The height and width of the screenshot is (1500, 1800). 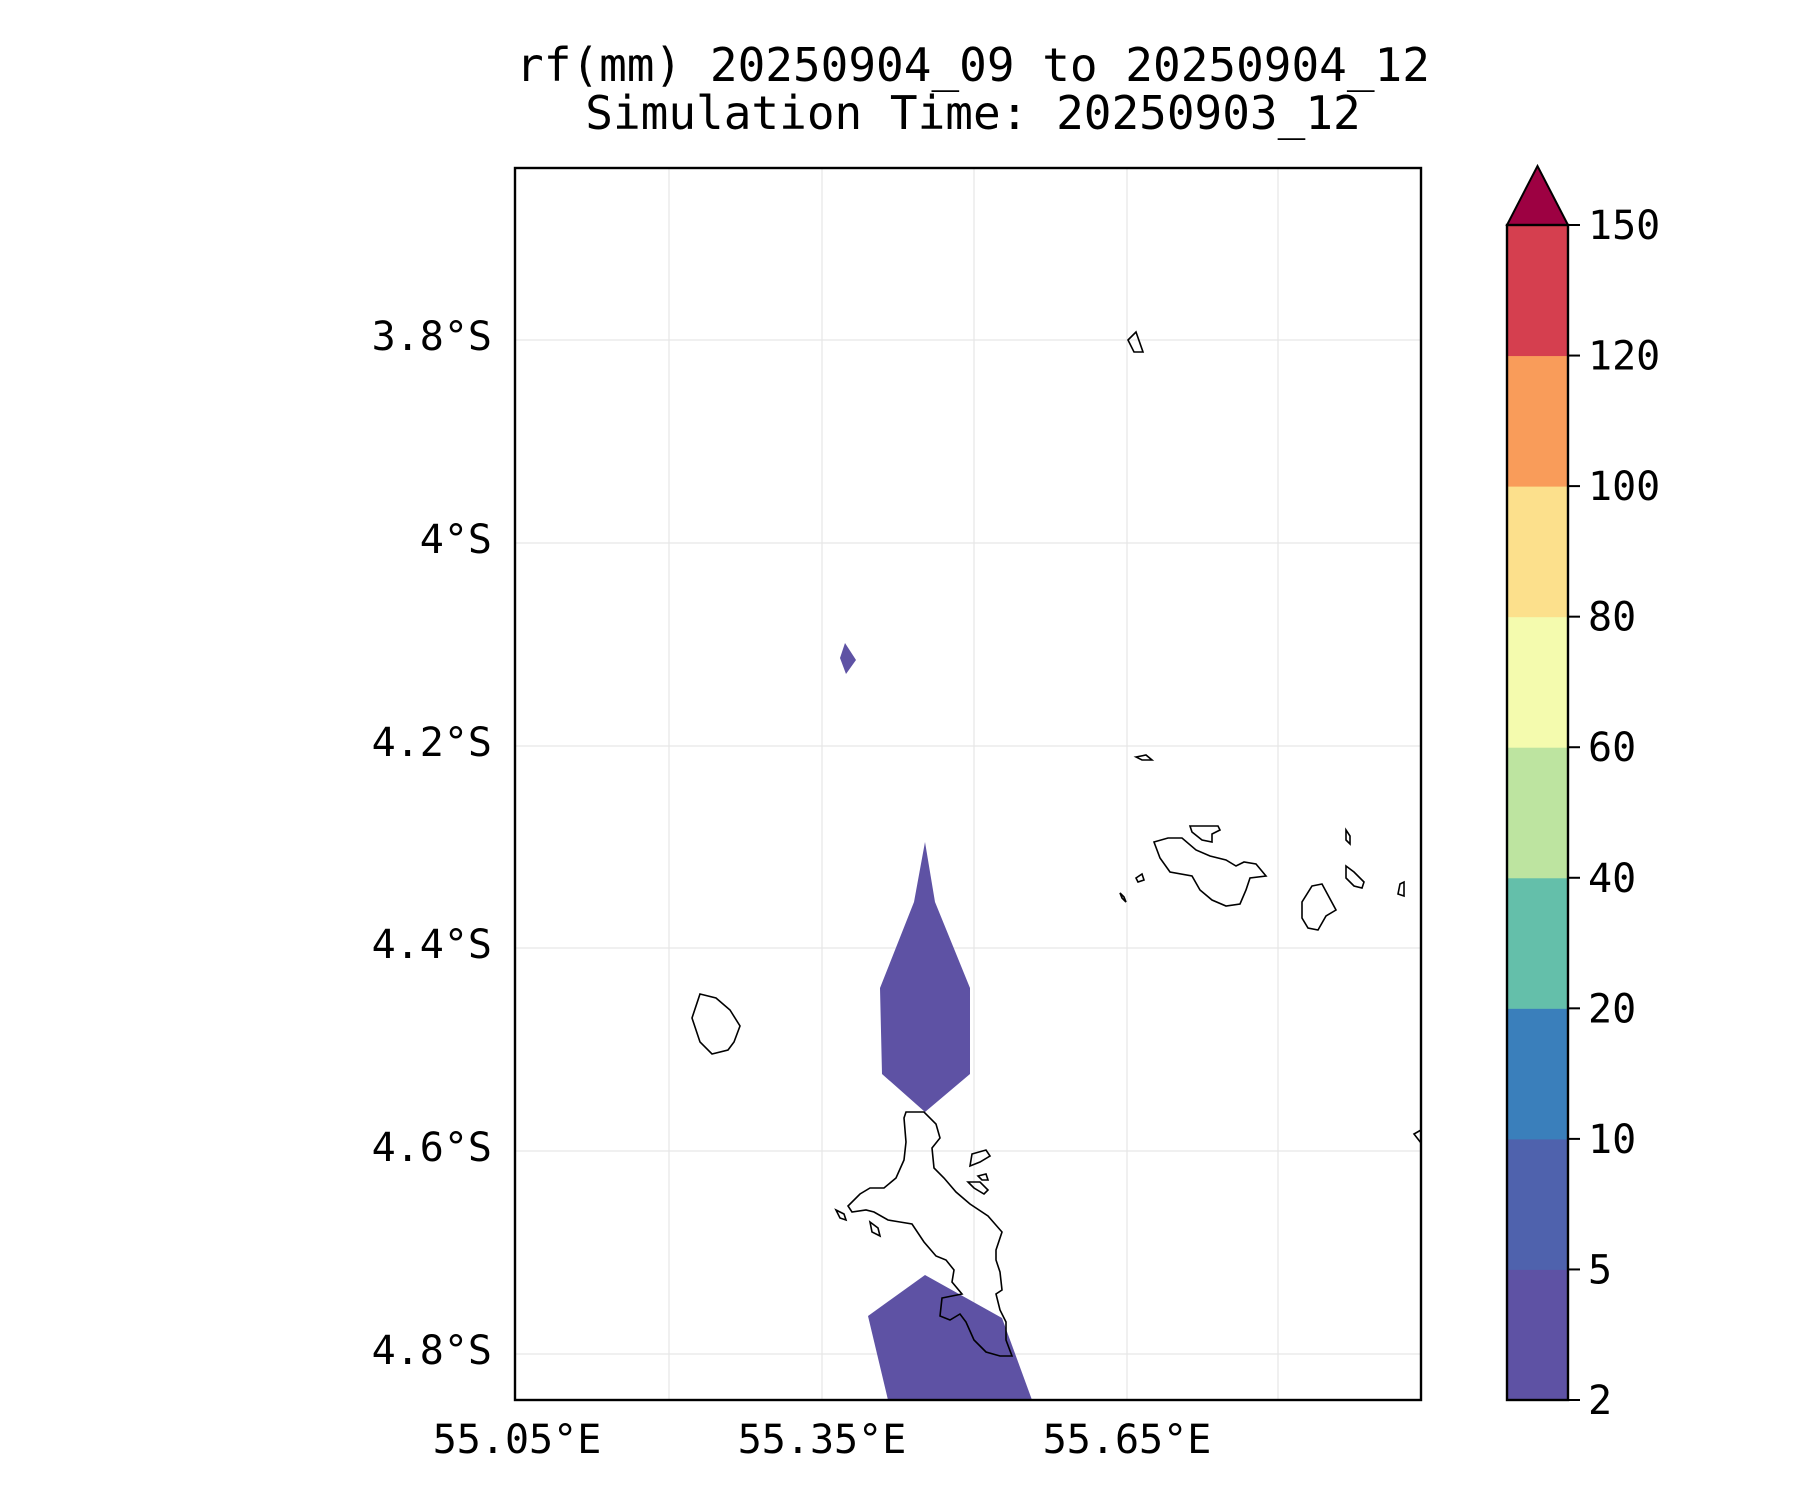 What do you see at coordinates (432, 844) in the screenshot?
I see `y-axis: 3.8°S 4°S 4.2°S 4.4°S 4.6°S 4.8°S` at bounding box center [432, 844].